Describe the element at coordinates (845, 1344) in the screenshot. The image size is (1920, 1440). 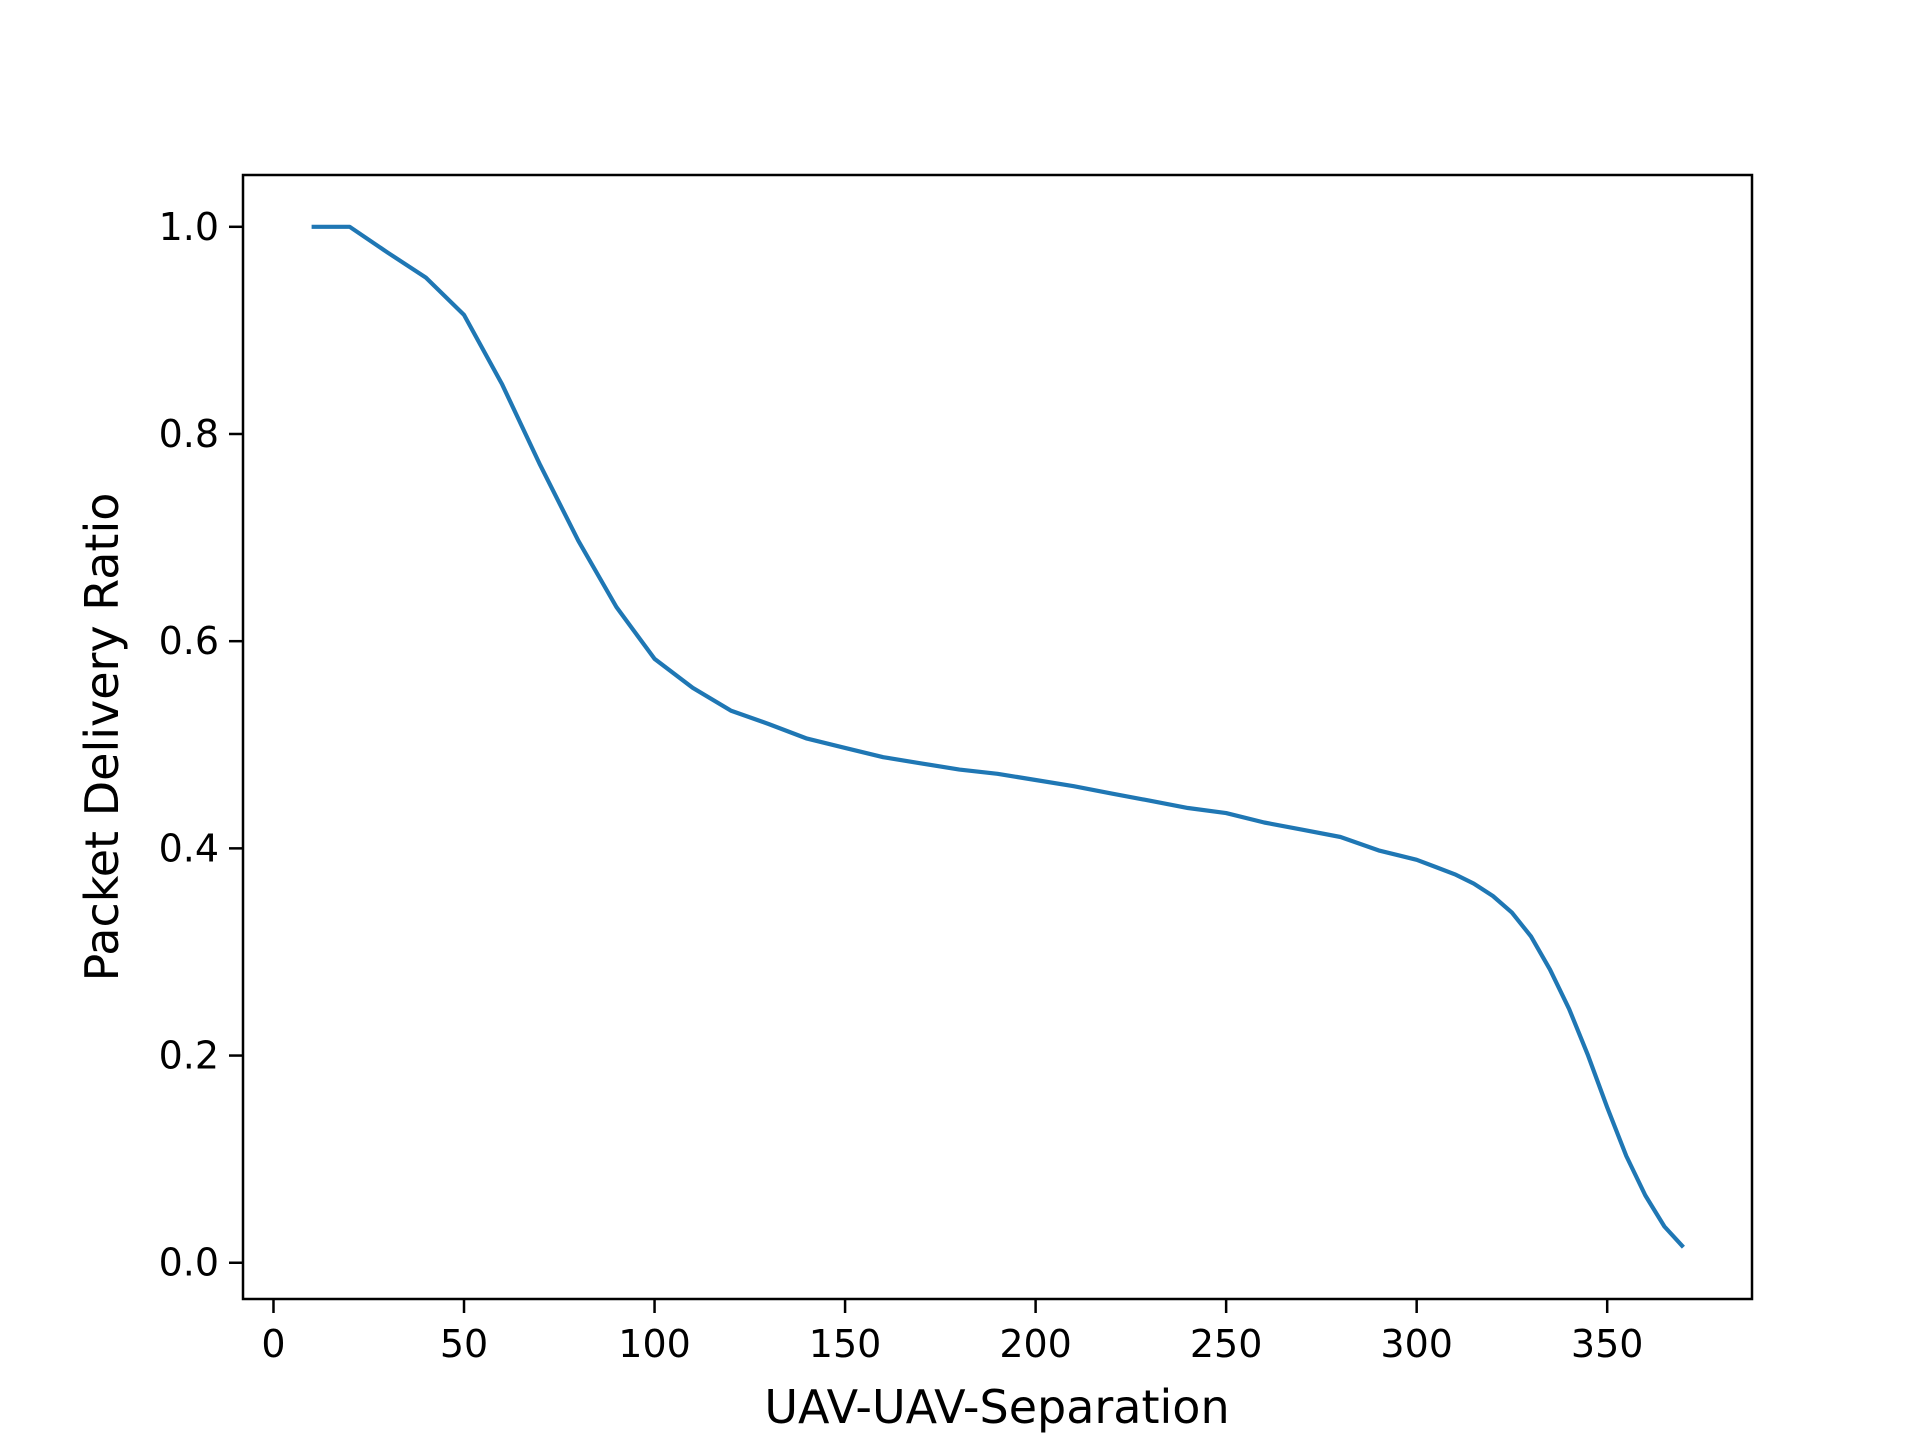
I see `x-tick-label: 150` at that location.